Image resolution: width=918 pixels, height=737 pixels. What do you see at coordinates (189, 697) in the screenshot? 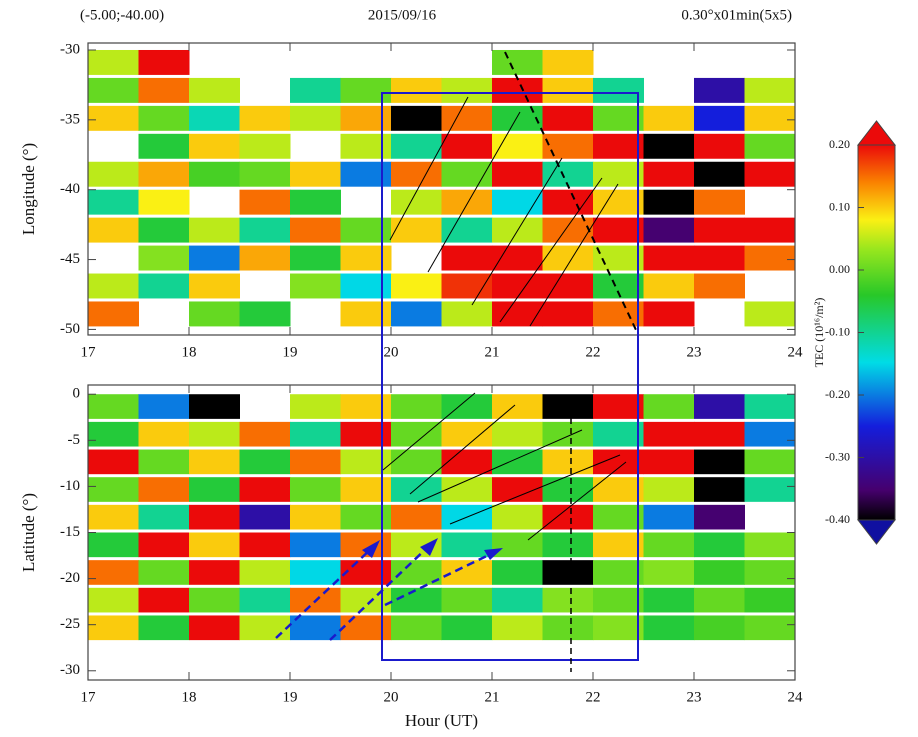
I see `x-tick-label: 18` at bounding box center [189, 697].